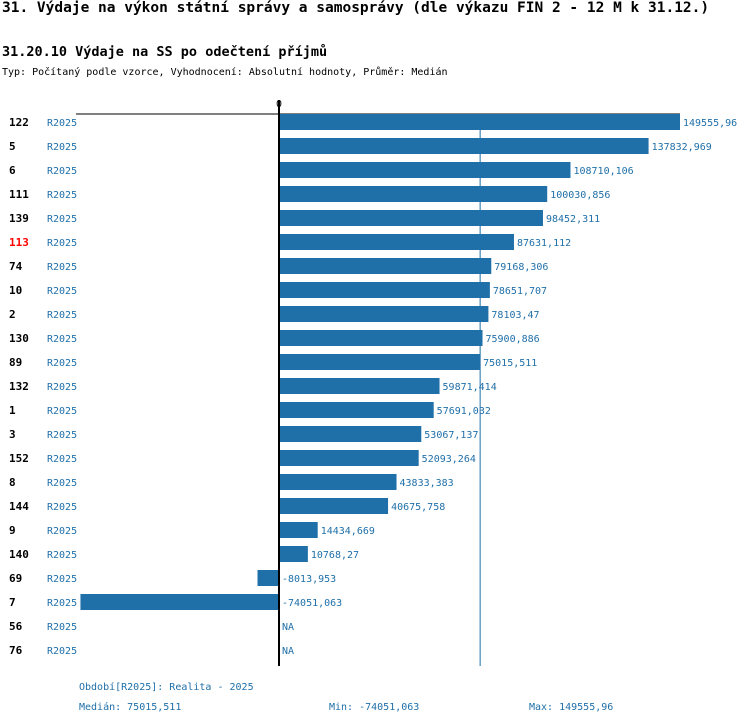 The image size is (750, 726). I want to click on data-label: 59871,414, so click(470, 387).